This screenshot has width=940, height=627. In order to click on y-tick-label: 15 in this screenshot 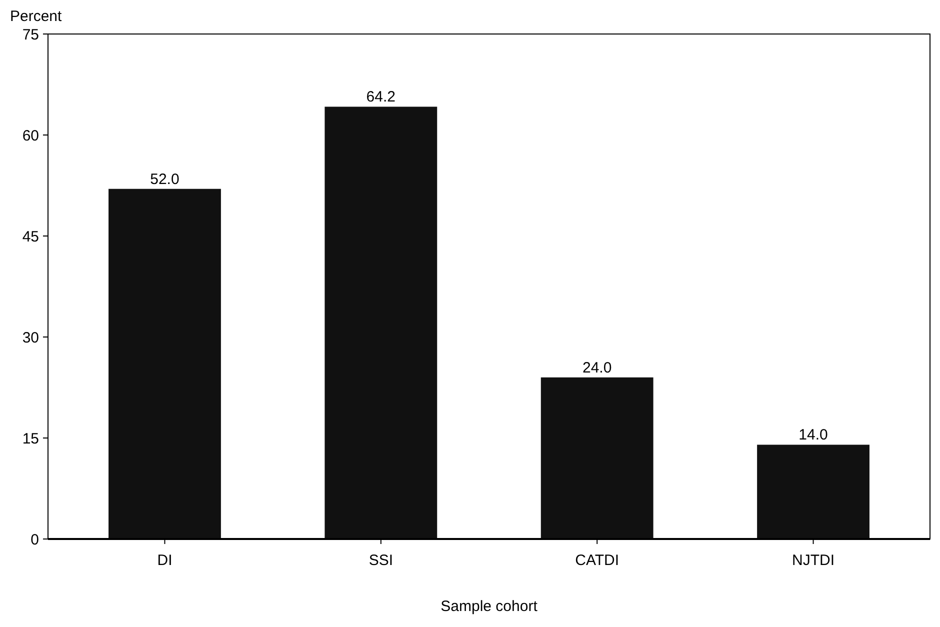, I will do `click(30, 439)`.